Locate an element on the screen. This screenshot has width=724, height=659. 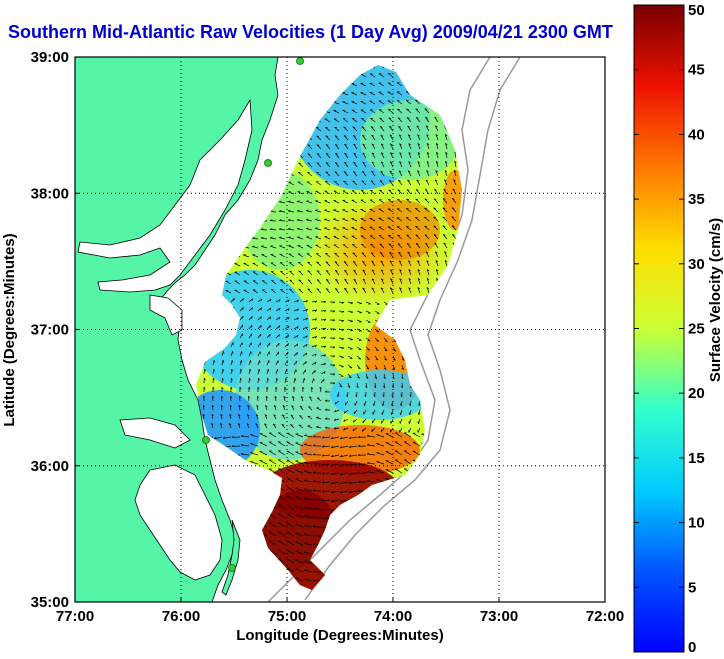
colorbar-tick-label: 20 is located at coordinates (696, 393).